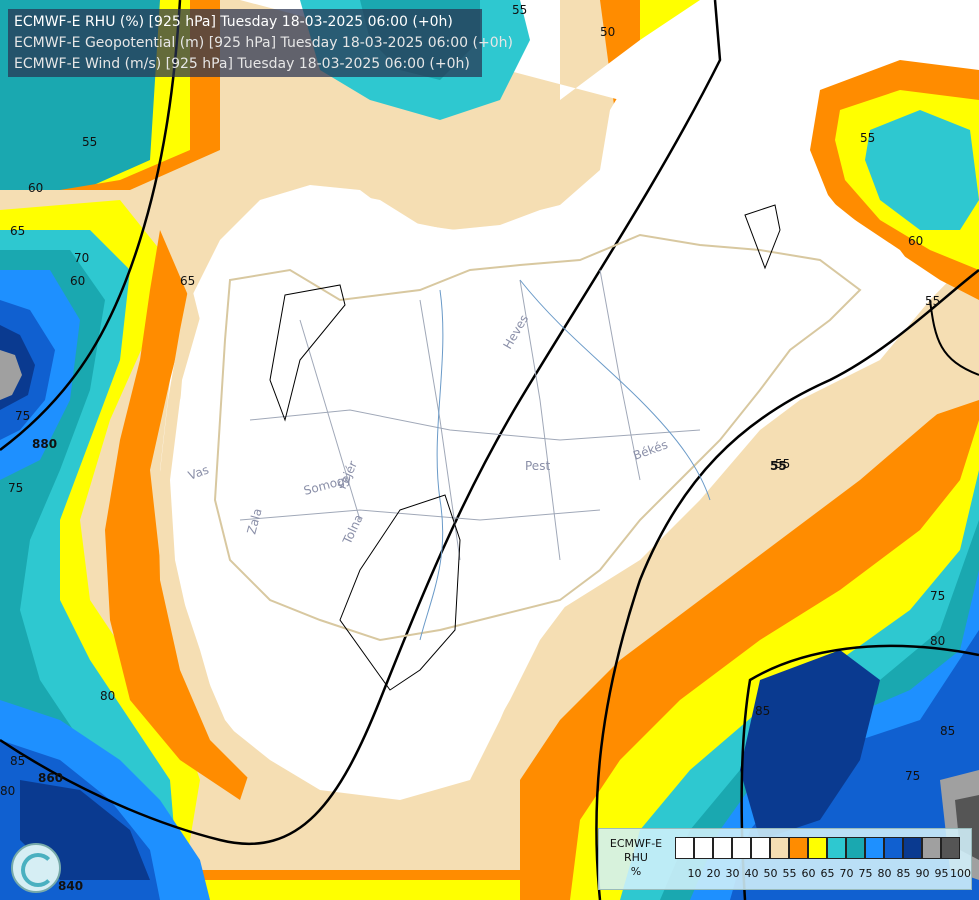 This screenshot has width=979, height=900. What do you see at coordinates (884, 873) in the screenshot?
I see `legend-tick: 80` at bounding box center [884, 873].